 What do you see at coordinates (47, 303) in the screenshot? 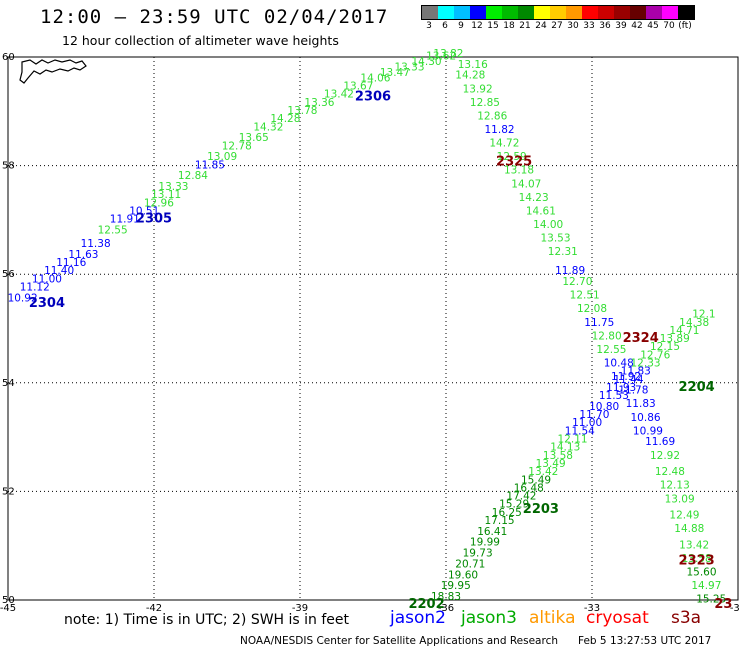
I see `pass-number-label: 2304` at bounding box center [47, 303].